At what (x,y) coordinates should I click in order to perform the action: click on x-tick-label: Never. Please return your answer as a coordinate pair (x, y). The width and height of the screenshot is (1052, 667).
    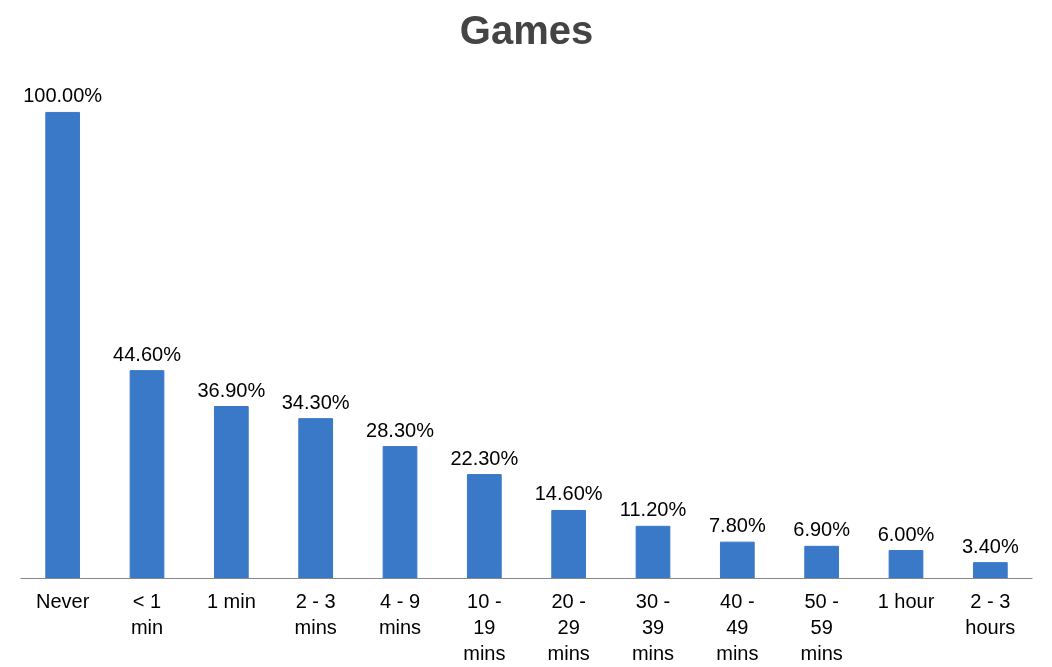
    Looking at the image, I should click on (62, 600).